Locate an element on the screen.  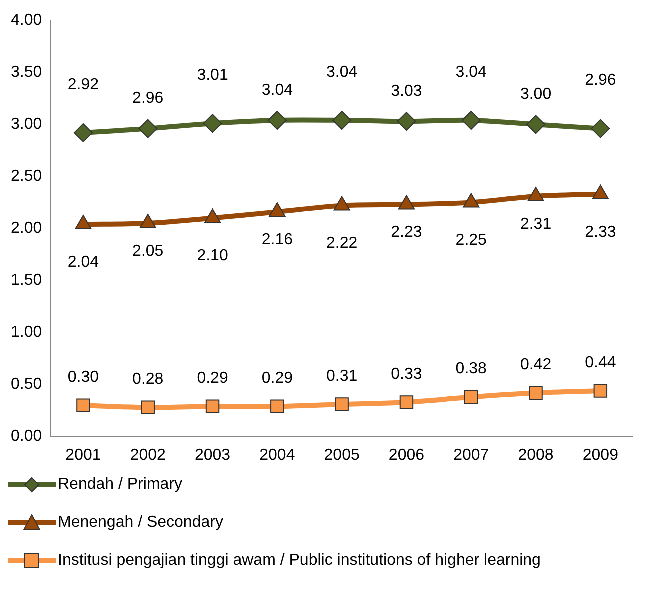
data-label: 2.04 is located at coordinates (84, 262).